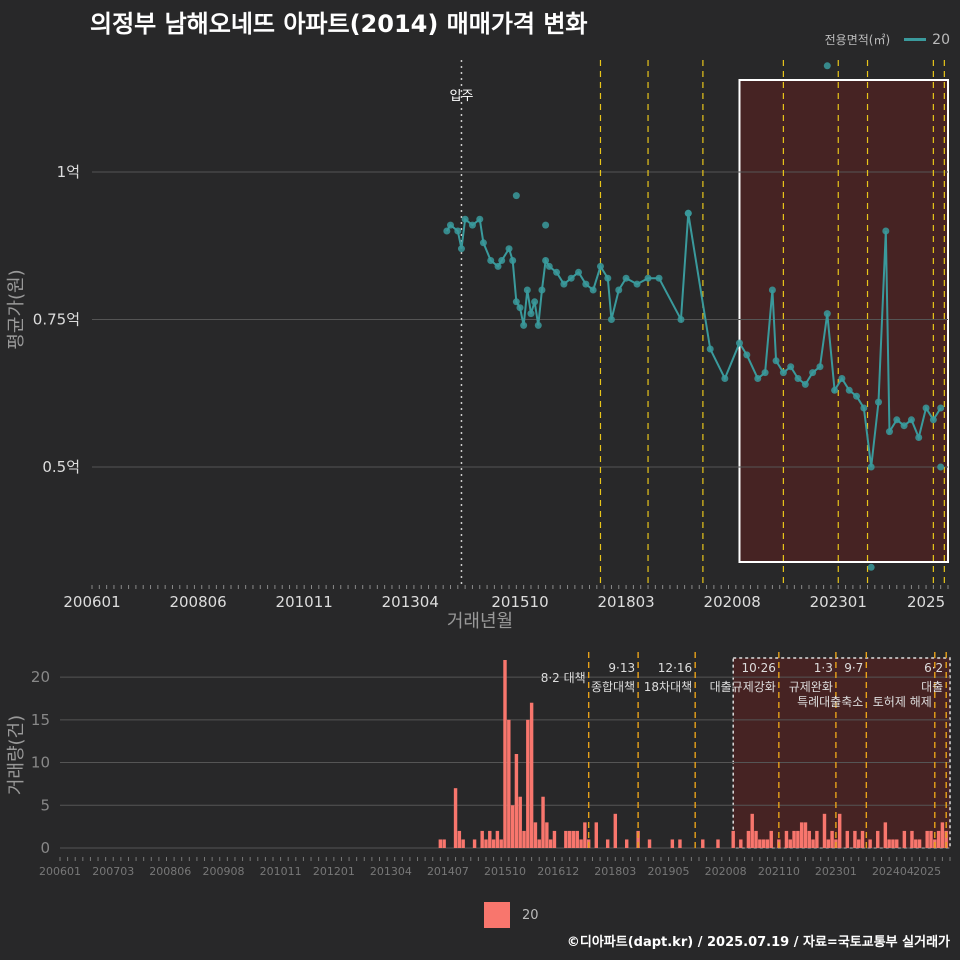  I want to click on x-axis-label: 거래년월, so click(480, 621).